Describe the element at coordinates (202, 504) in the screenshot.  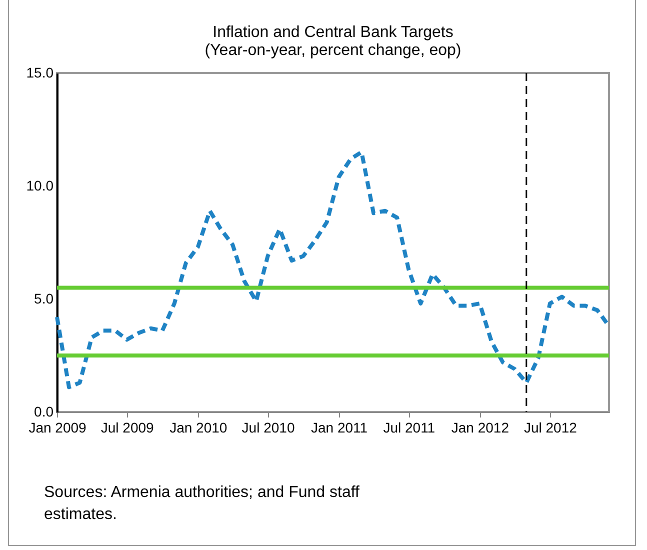
I see `source-note: Sources: Armenia authorities; and Fund staff estimates.` at that location.